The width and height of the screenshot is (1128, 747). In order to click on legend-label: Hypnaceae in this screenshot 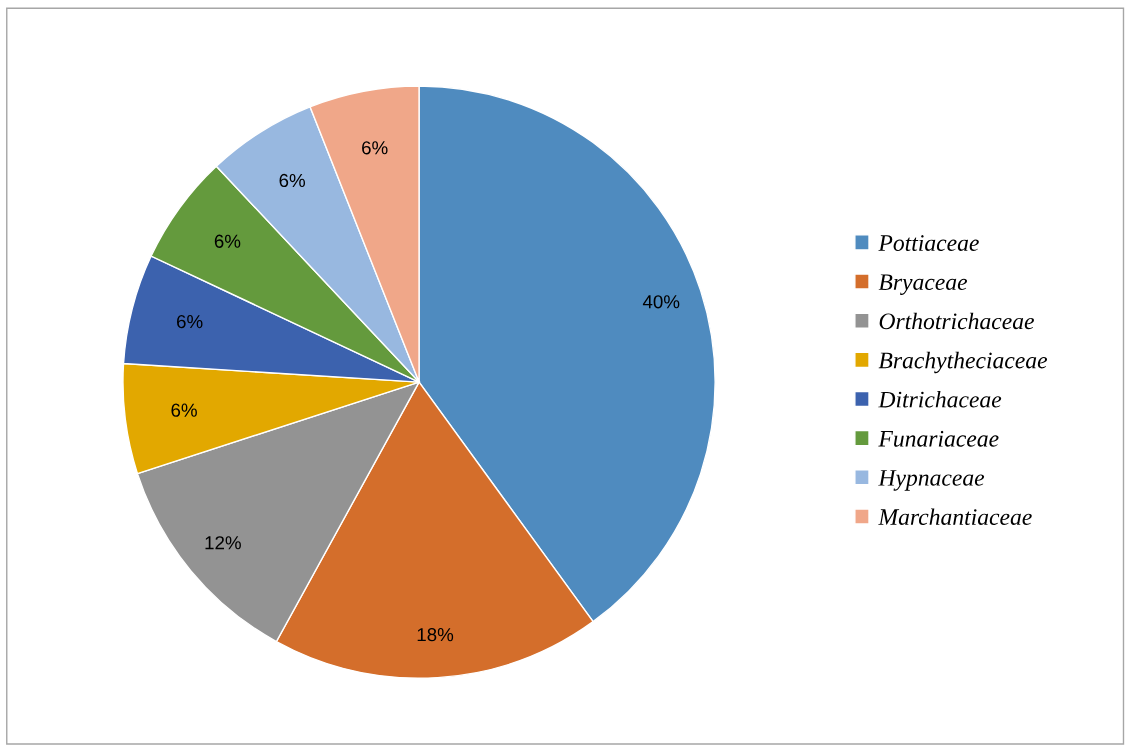, I will do `click(931, 480)`.